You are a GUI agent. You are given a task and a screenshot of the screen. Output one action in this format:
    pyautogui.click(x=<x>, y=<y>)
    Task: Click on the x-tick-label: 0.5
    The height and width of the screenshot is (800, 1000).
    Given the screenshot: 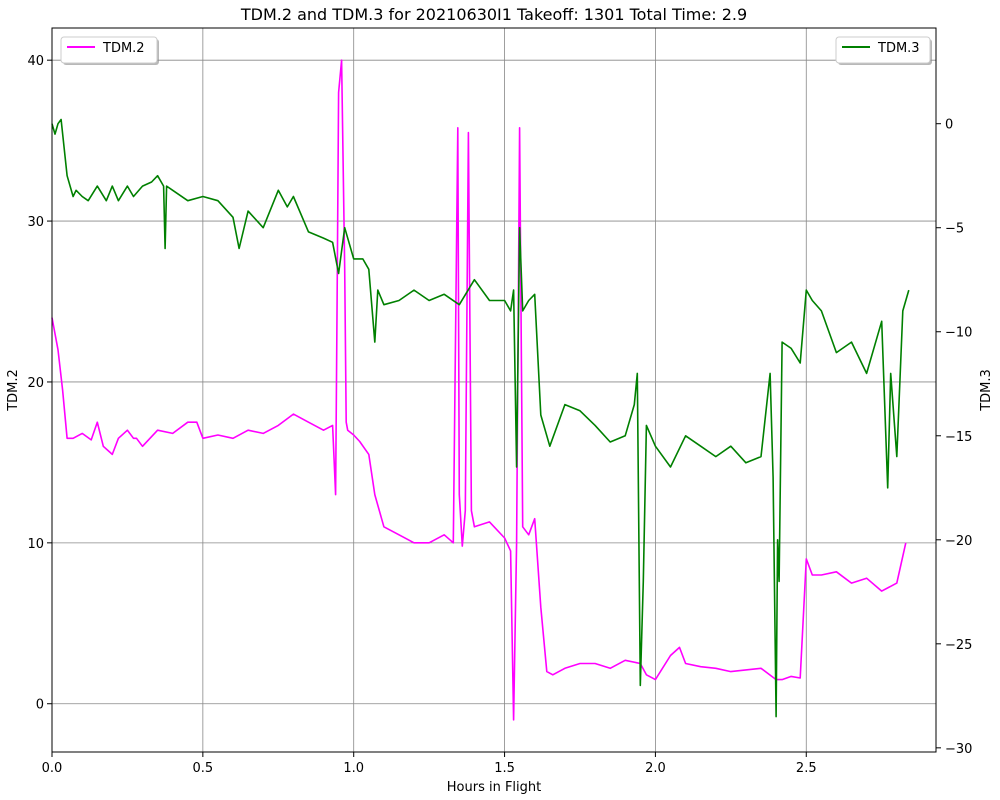 What is the action you would take?
    pyautogui.click(x=203, y=768)
    